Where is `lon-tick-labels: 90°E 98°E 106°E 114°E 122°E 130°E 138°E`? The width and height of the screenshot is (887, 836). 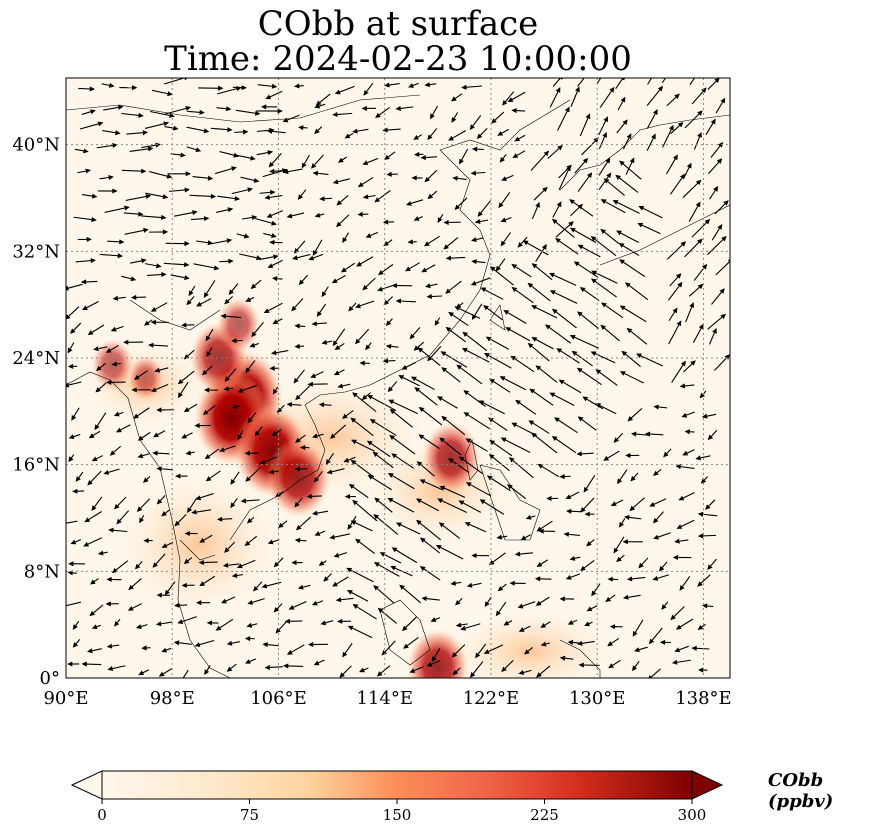 lon-tick-labels: 90°E 98°E 106°E 114°E 122°E 130°E 138°E is located at coordinates (387, 698).